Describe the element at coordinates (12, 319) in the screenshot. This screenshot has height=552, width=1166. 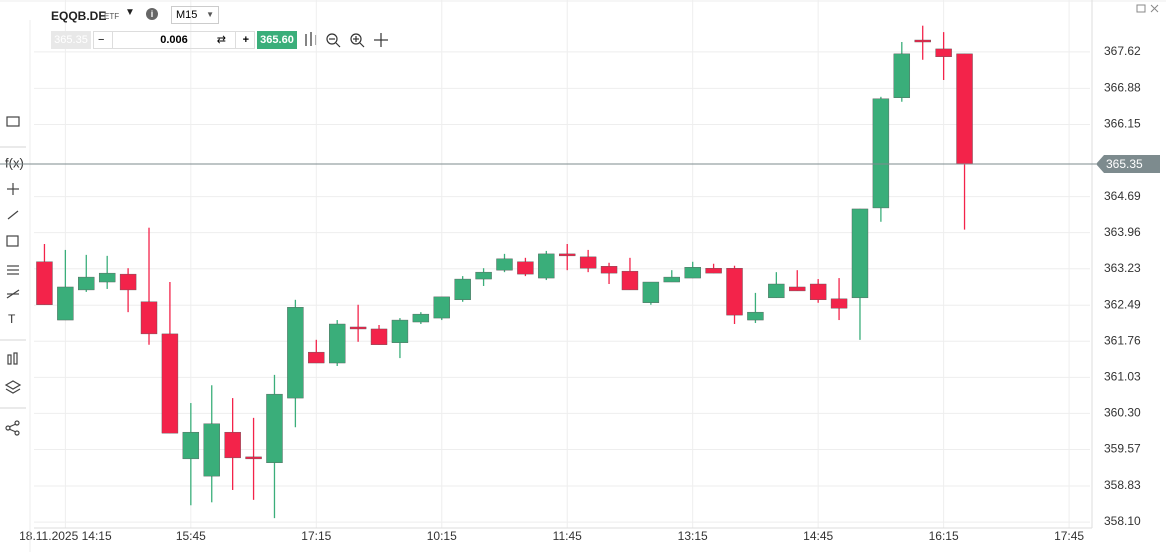
I see `text-tool-icon: T` at that location.